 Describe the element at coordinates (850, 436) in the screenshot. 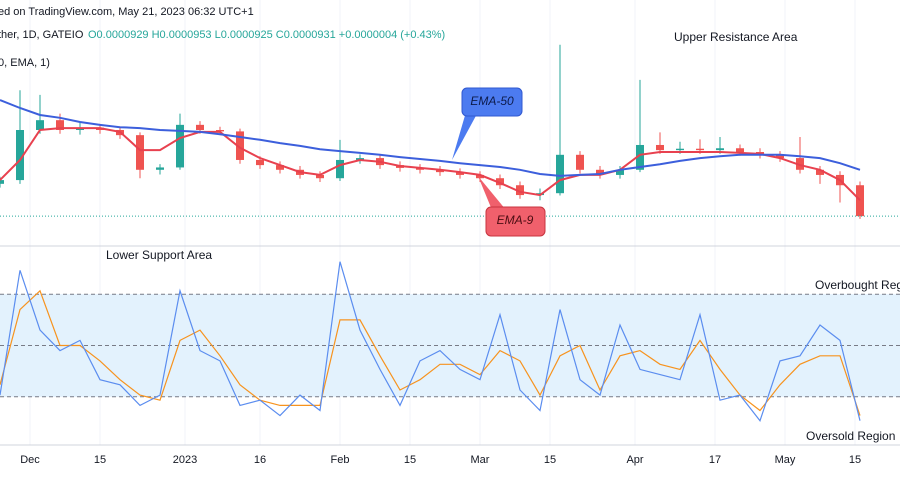

I see `annotation: Oversold Region` at that location.